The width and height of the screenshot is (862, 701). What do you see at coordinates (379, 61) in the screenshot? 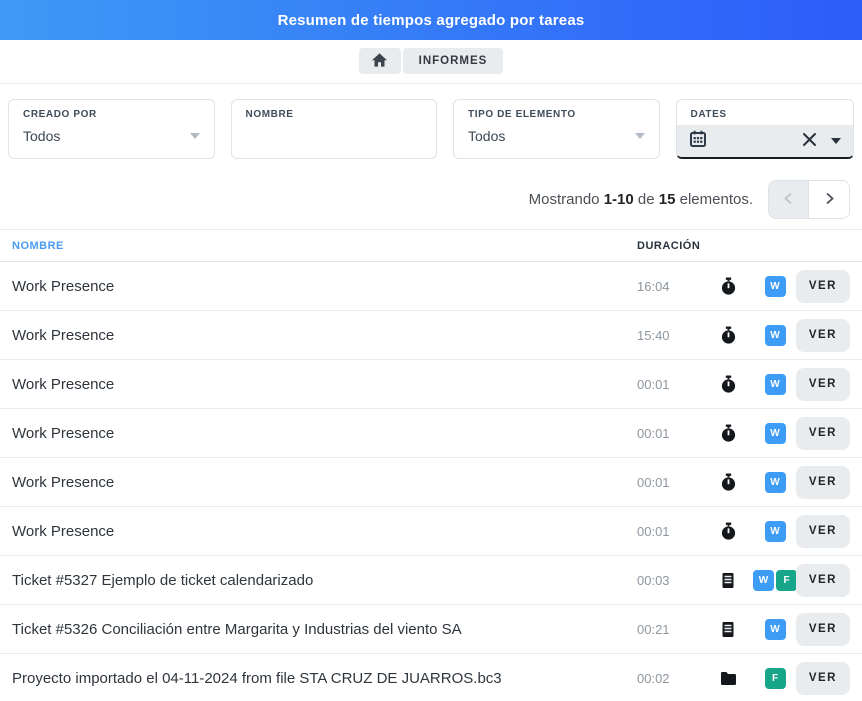
I see `home-button` at bounding box center [379, 61].